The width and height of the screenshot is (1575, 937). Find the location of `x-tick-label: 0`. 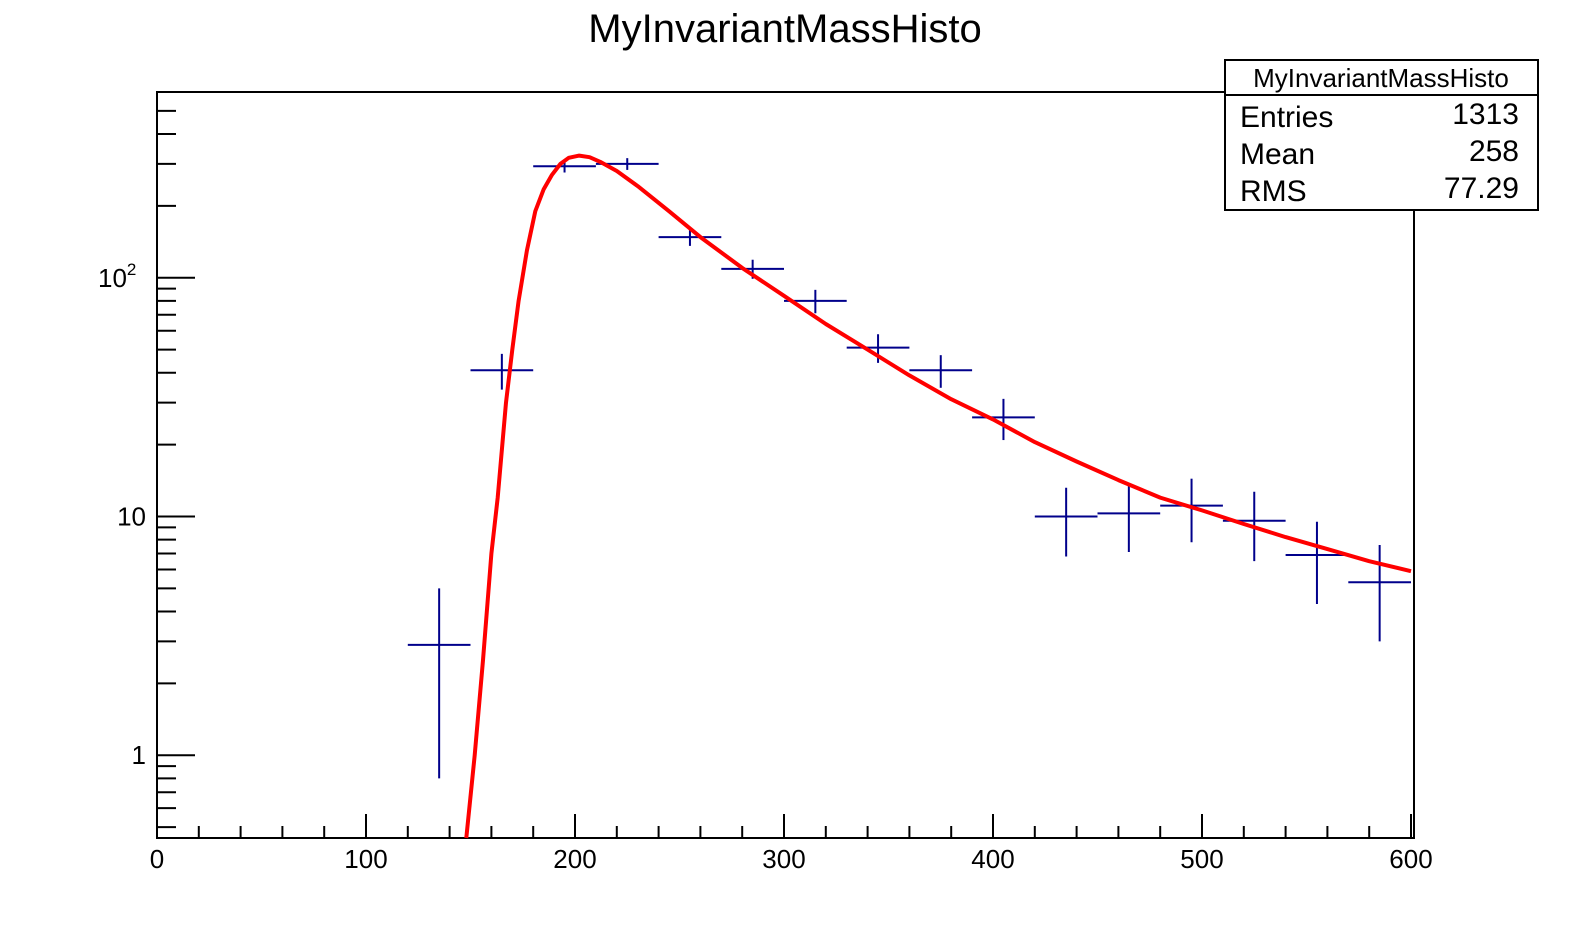

x-tick-label: 0 is located at coordinates (157, 859).